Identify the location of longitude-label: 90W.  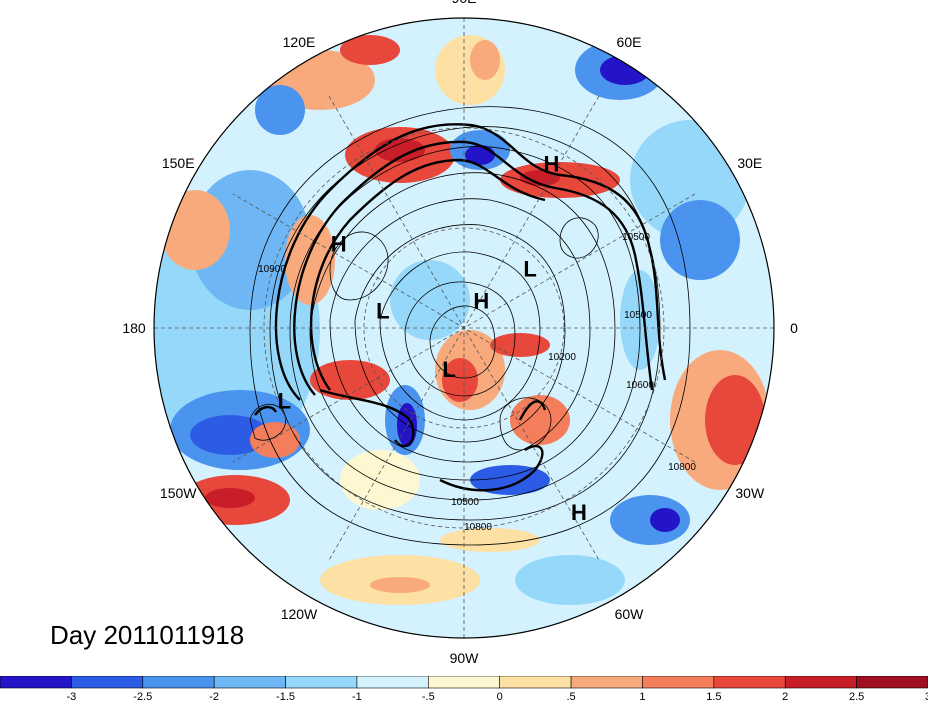
(465, 658).